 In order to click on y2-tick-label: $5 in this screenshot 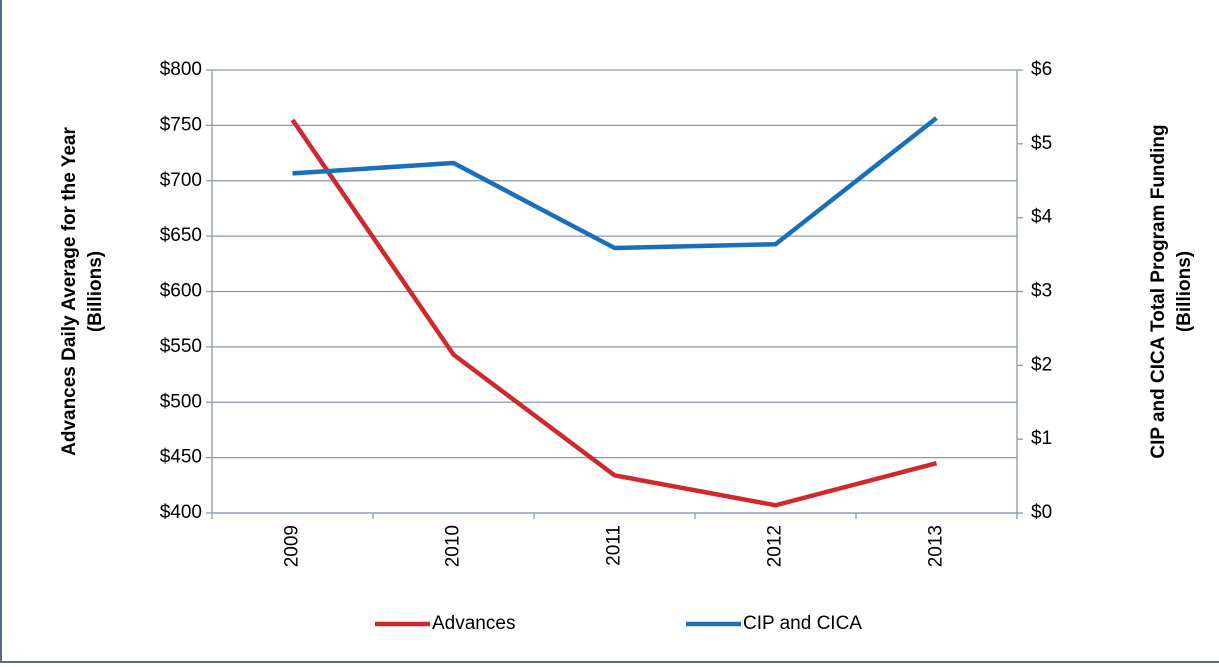, I will do `click(1041, 143)`.